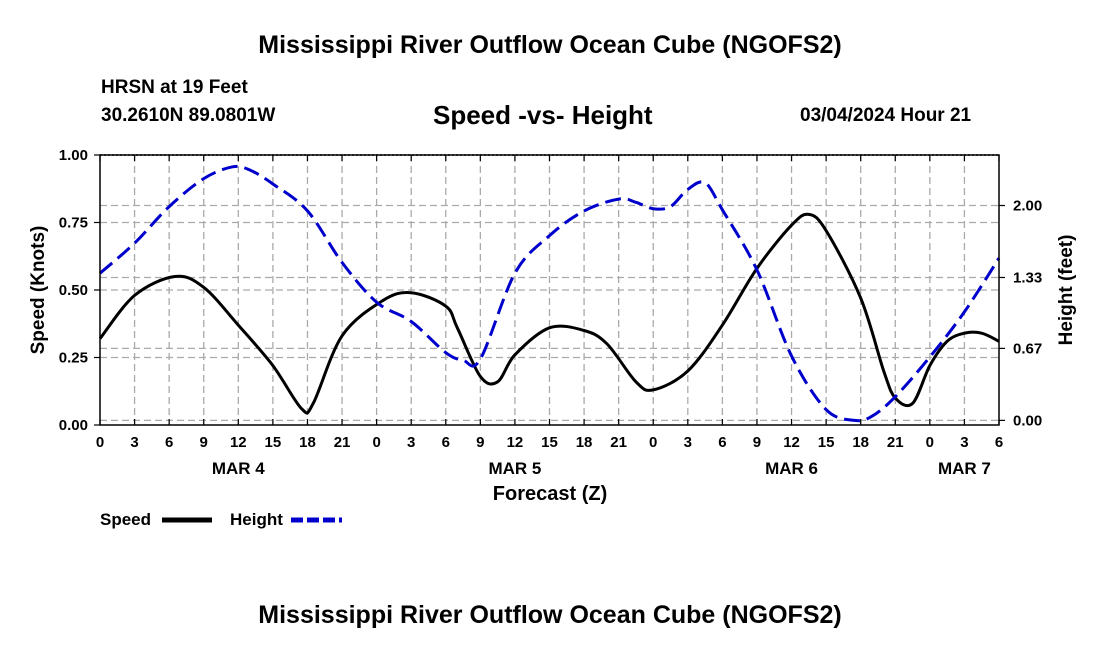  Describe the element at coordinates (73, 425) in the screenshot. I see `y-left-tick-label: 0.00` at that location.